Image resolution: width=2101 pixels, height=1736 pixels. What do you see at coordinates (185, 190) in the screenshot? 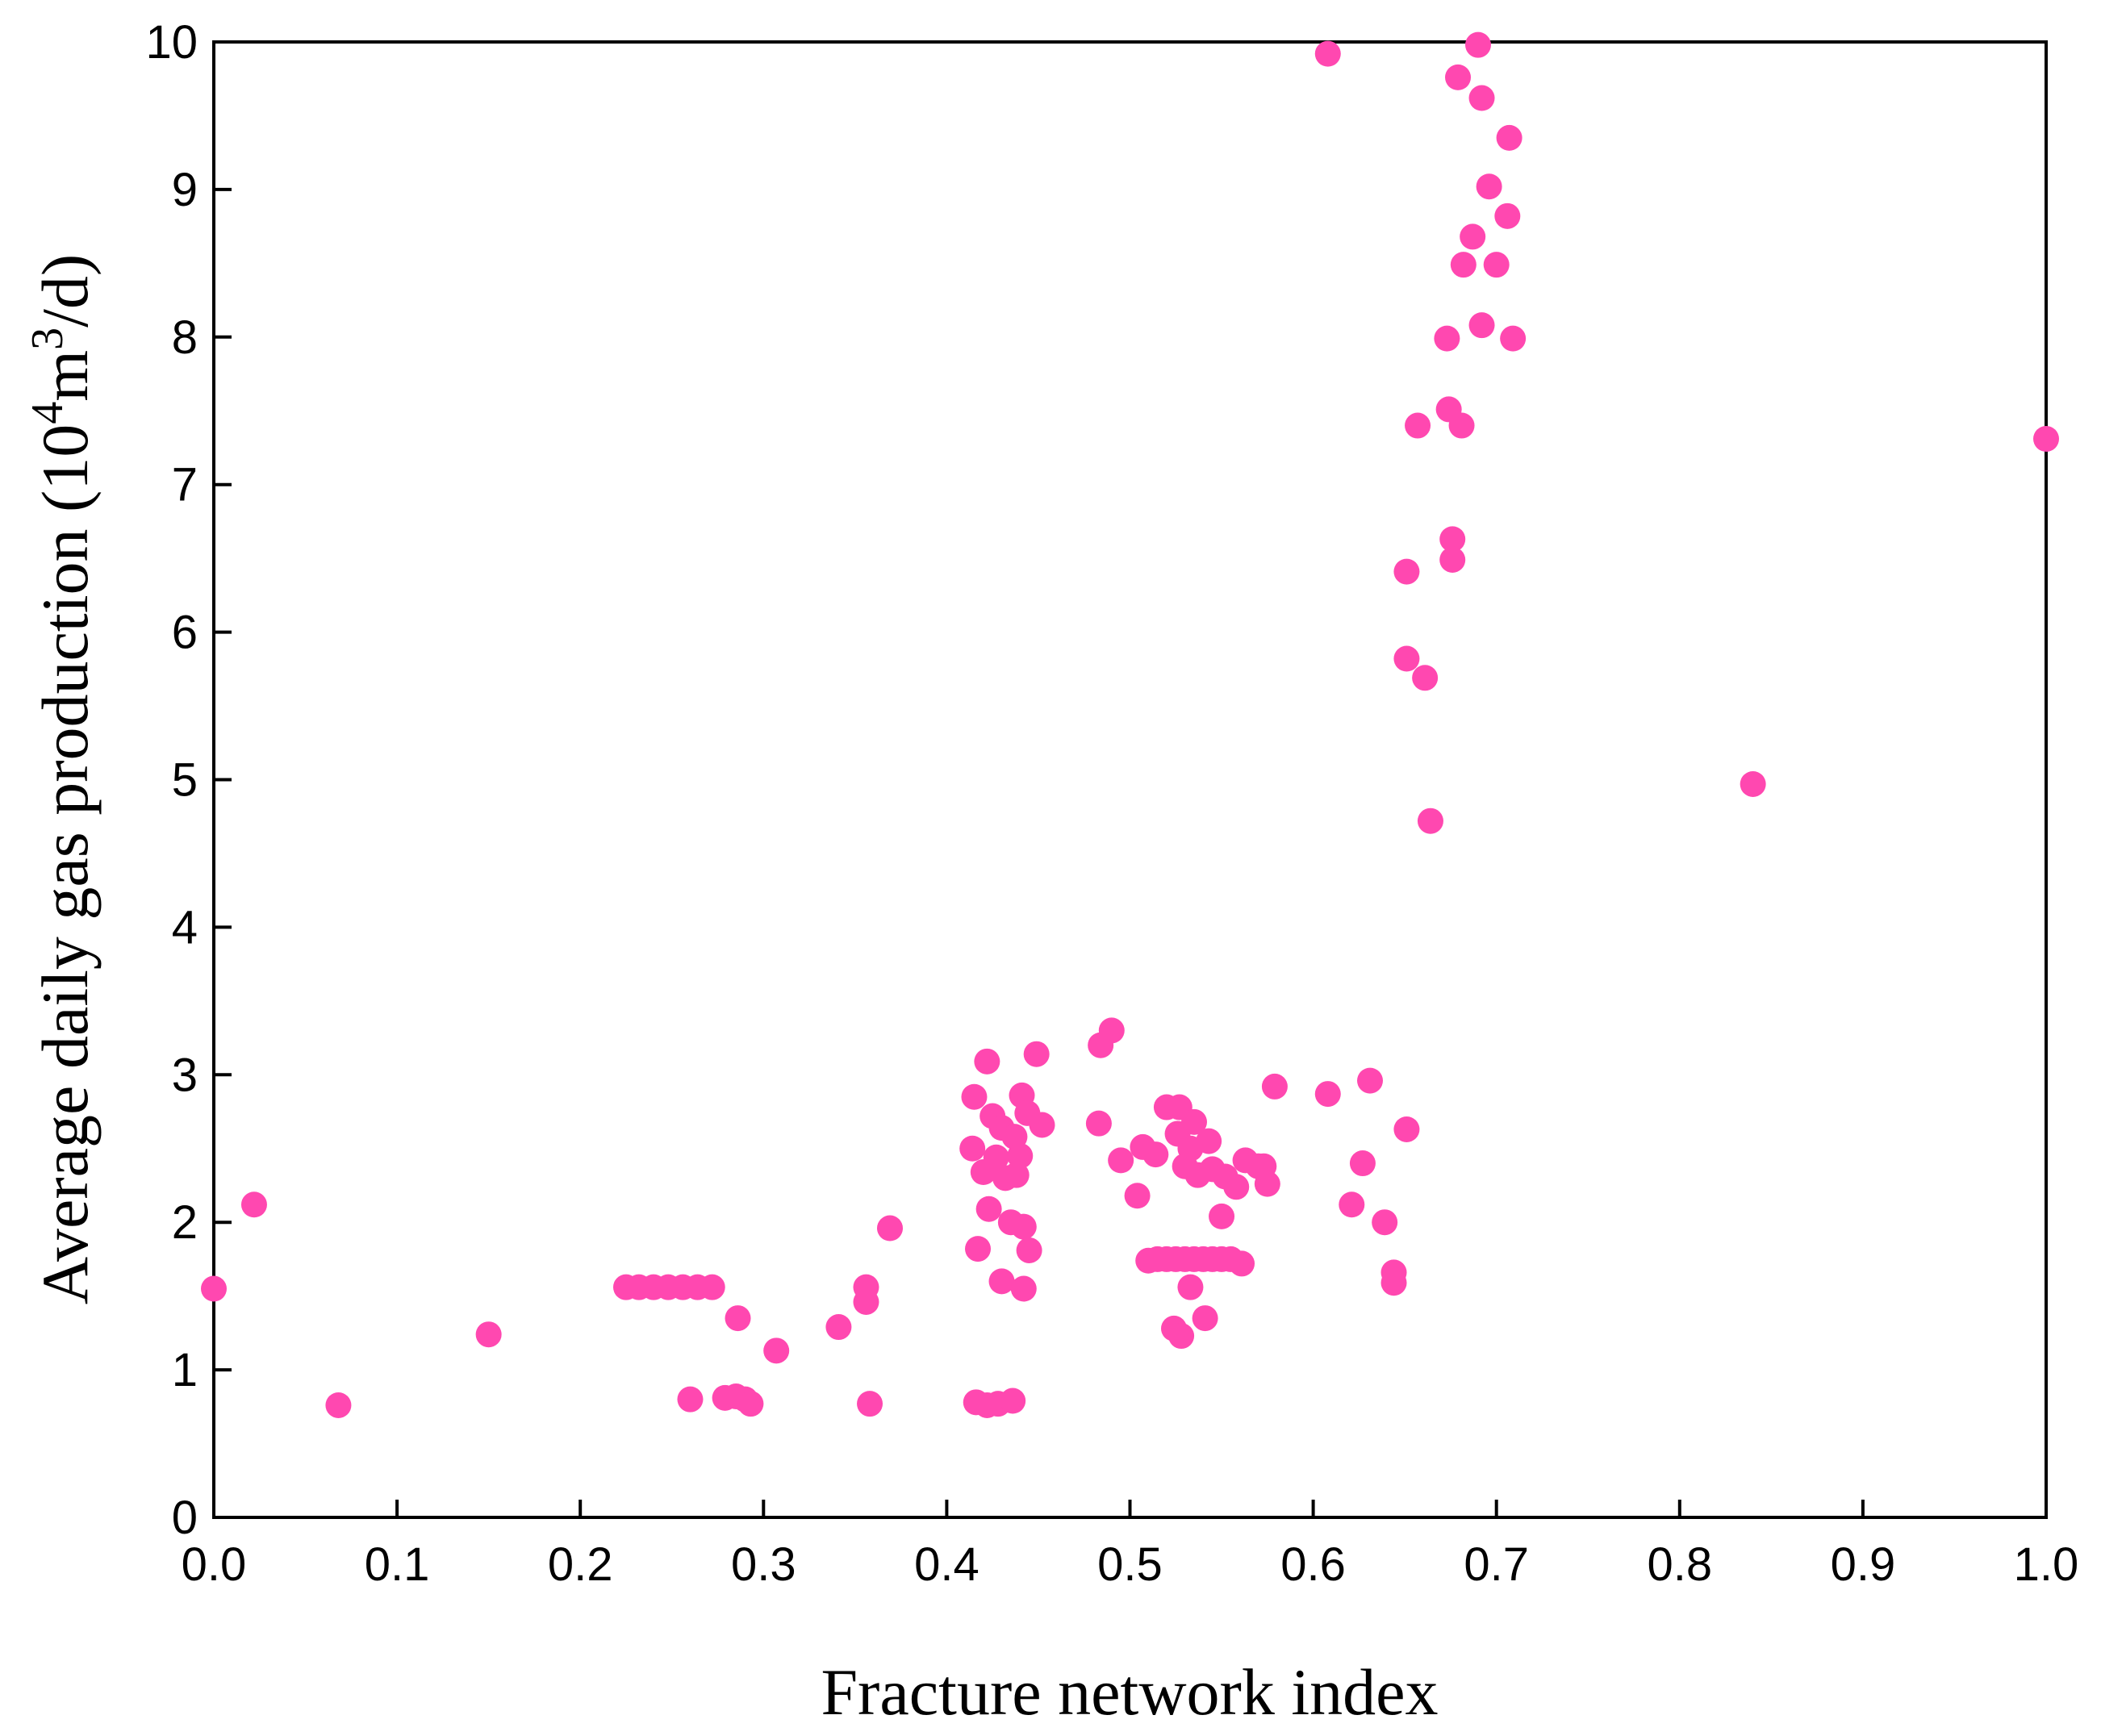
I see `y-tick-label: 9` at bounding box center [185, 190].